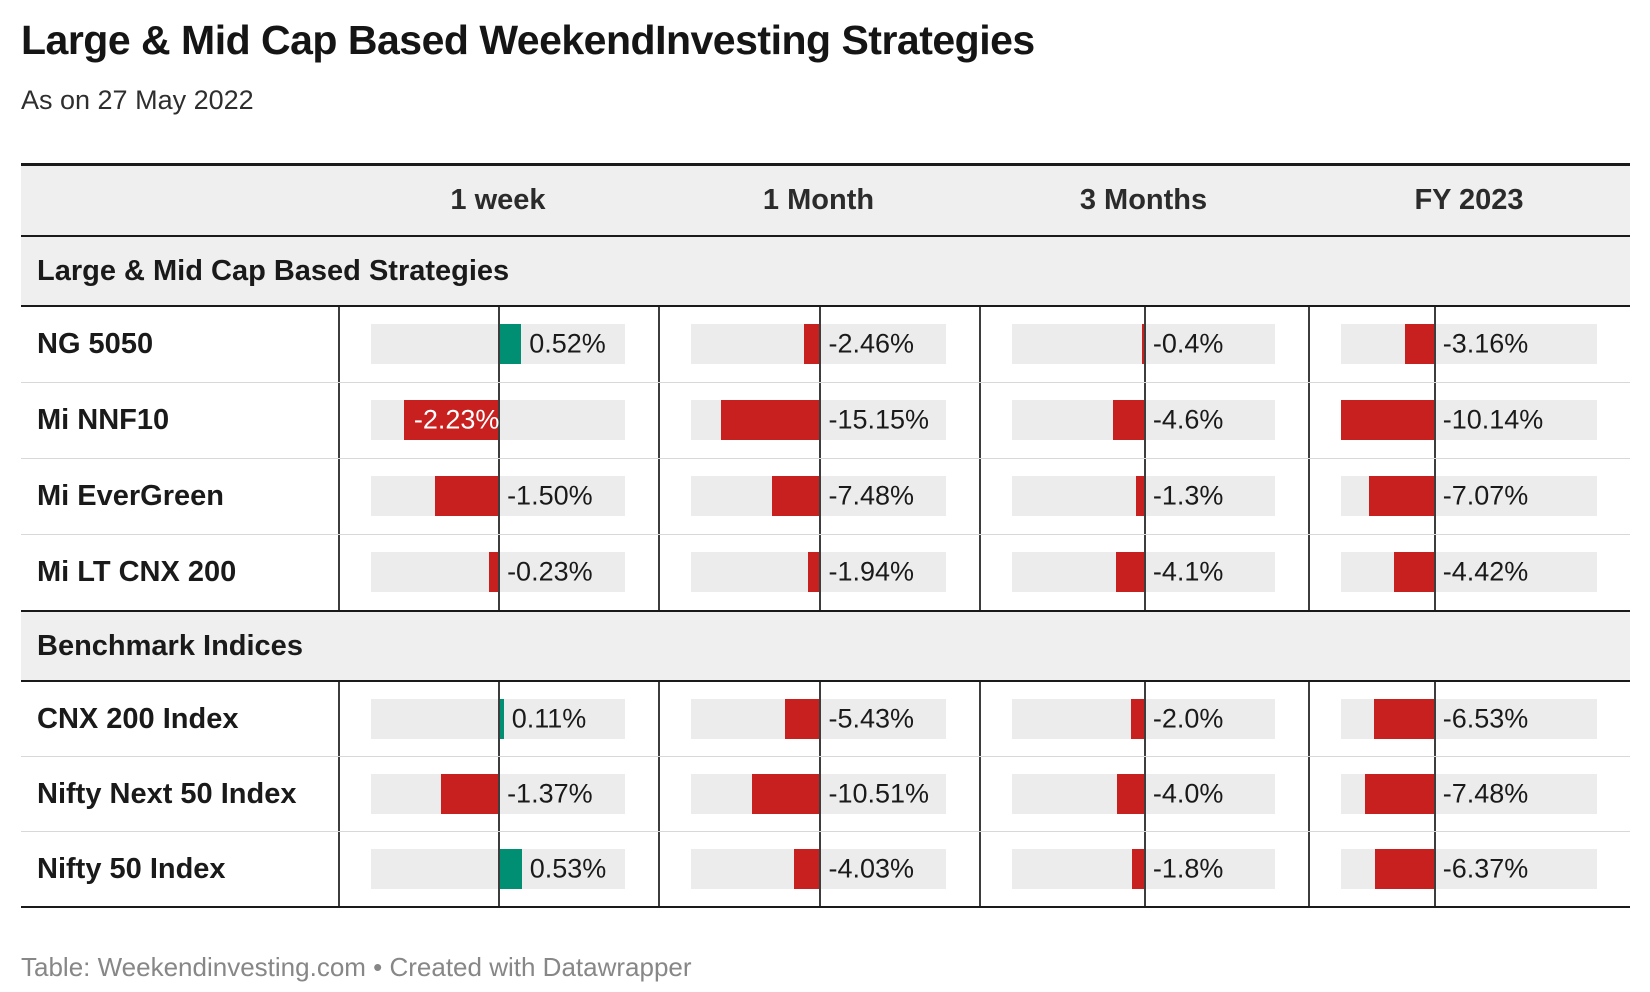  What do you see at coordinates (871, 495) in the screenshot?
I see `value-label: -7.48%` at bounding box center [871, 495].